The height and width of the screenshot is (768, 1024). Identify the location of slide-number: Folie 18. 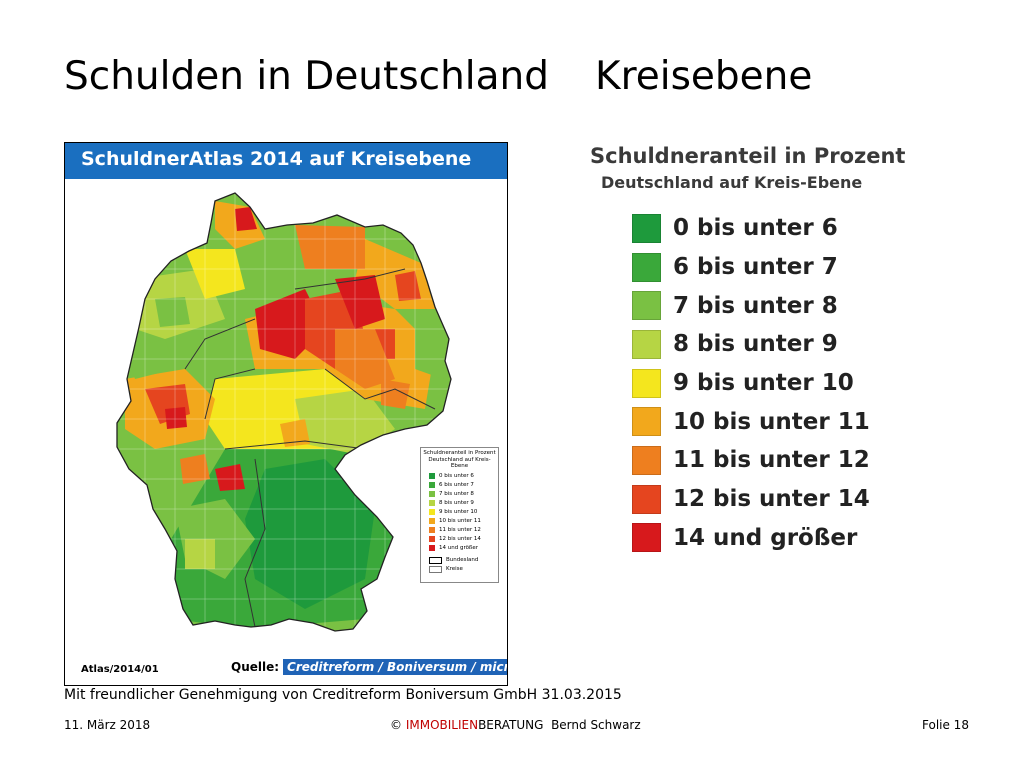
(945, 725).